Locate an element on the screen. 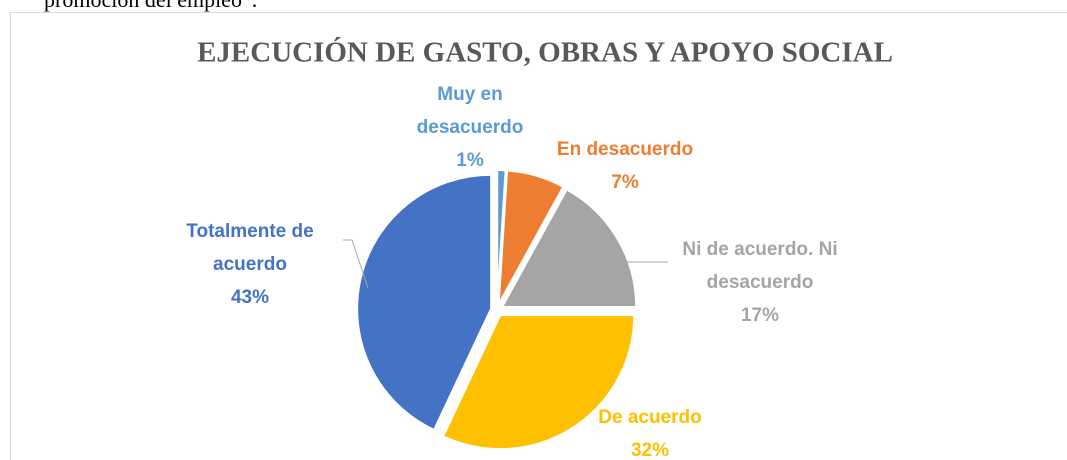  data-label-value: 7% is located at coordinates (625, 182).